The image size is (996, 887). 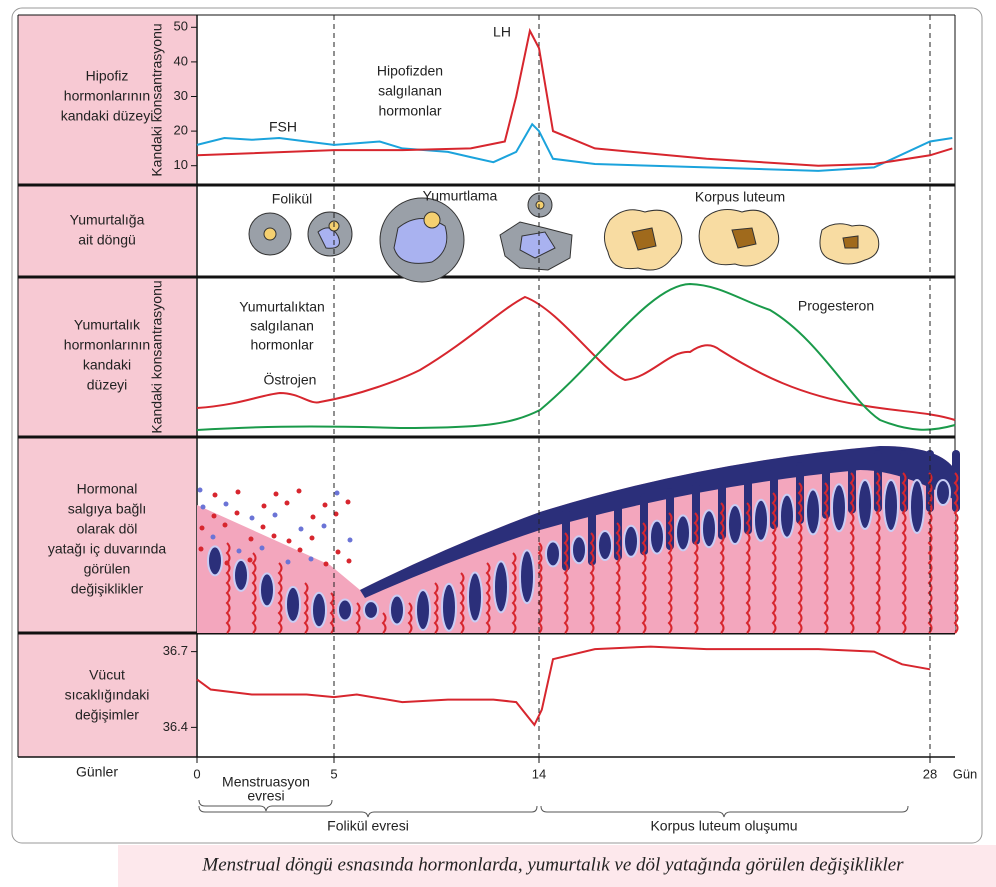 I want to click on day-tick-label: 0, so click(x=196, y=773).